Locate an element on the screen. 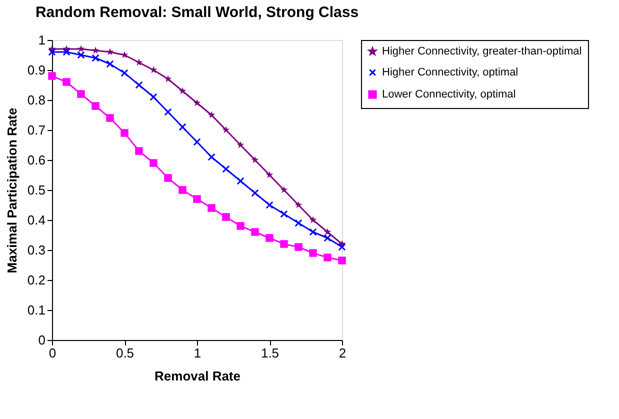 The width and height of the screenshot is (619, 419). y-axis-title: Maximal Participation Rate is located at coordinates (12, 191).